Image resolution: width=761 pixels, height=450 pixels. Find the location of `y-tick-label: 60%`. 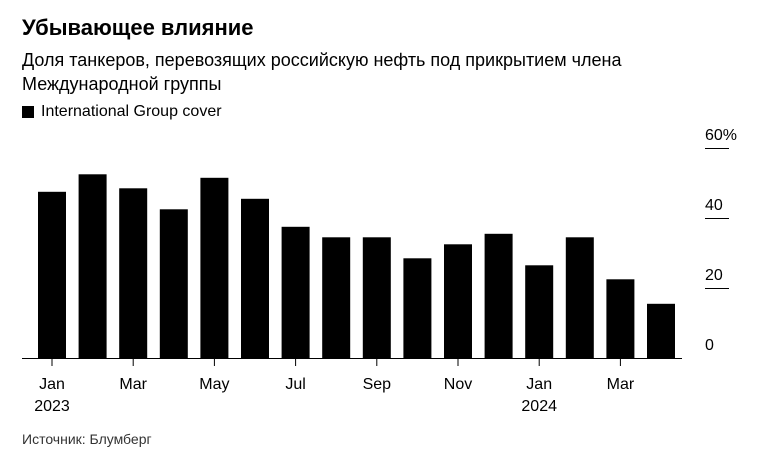

y-tick-label: 60% is located at coordinates (721, 135).